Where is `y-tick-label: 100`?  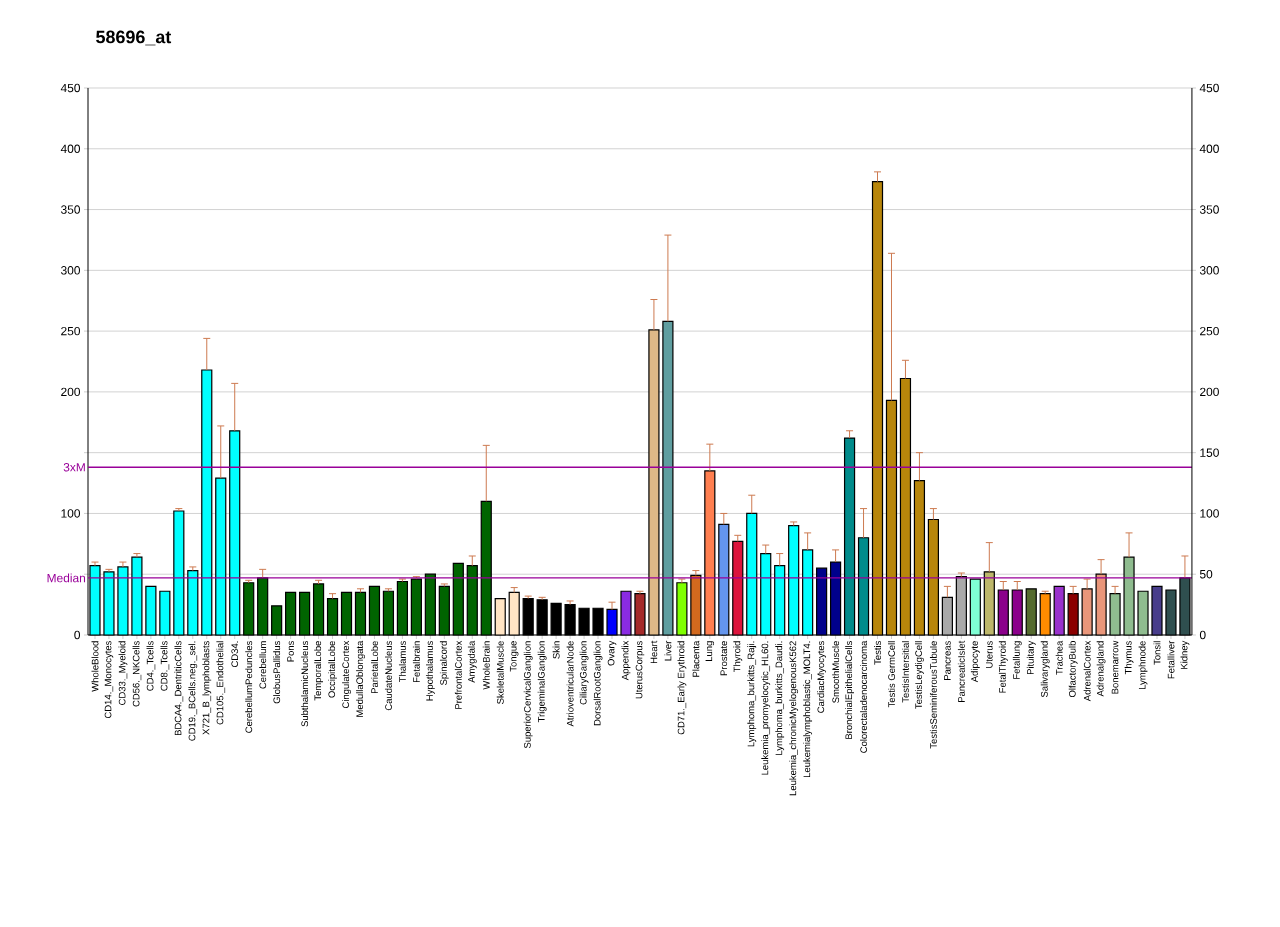
y-tick-label: 100 is located at coordinates (71, 513).